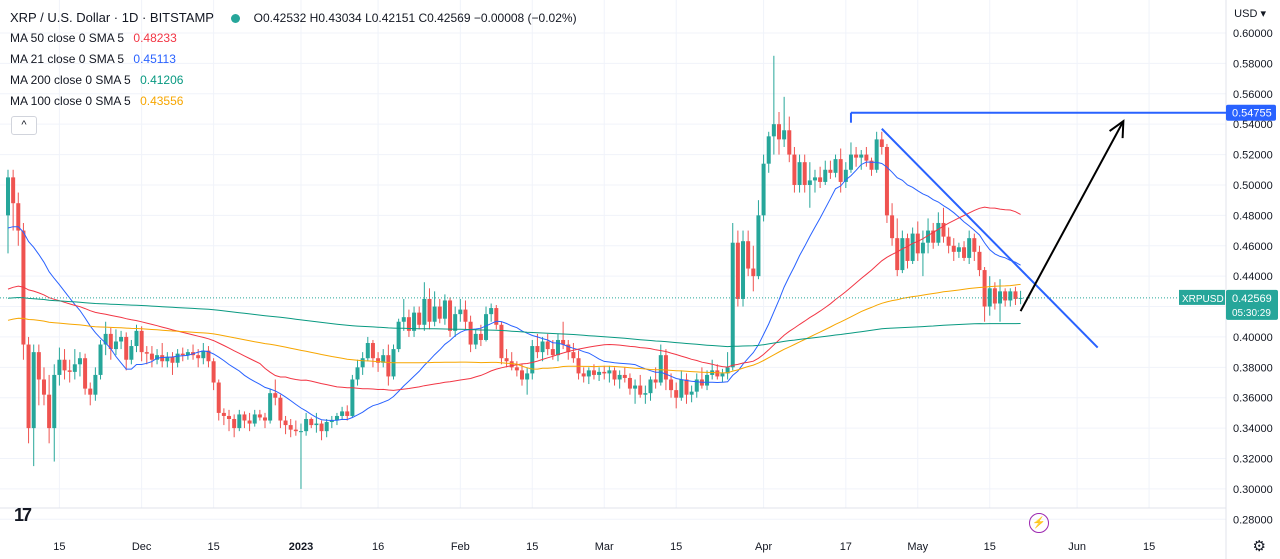 The height and width of the screenshot is (559, 1280). What do you see at coordinates (154, 59) in the screenshot?
I see `ma21-value: 0.45113` at bounding box center [154, 59].